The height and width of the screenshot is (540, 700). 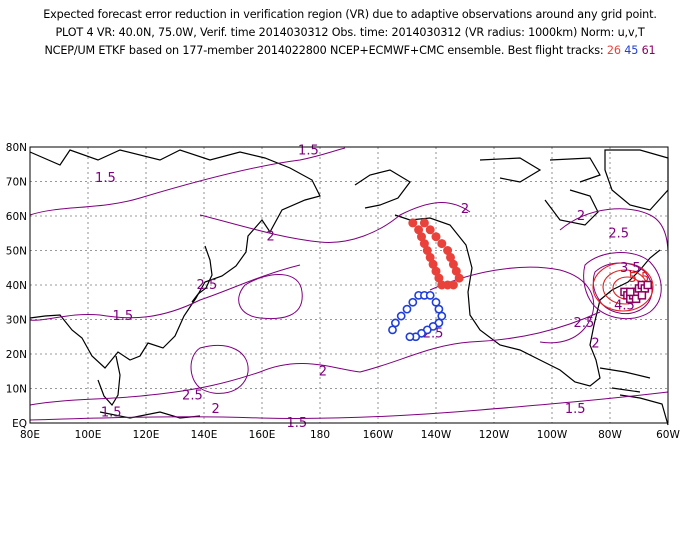 What do you see at coordinates (16, 321) in the screenshot?
I see `lat-tick-label: 30N` at bounding box center [16, 321].